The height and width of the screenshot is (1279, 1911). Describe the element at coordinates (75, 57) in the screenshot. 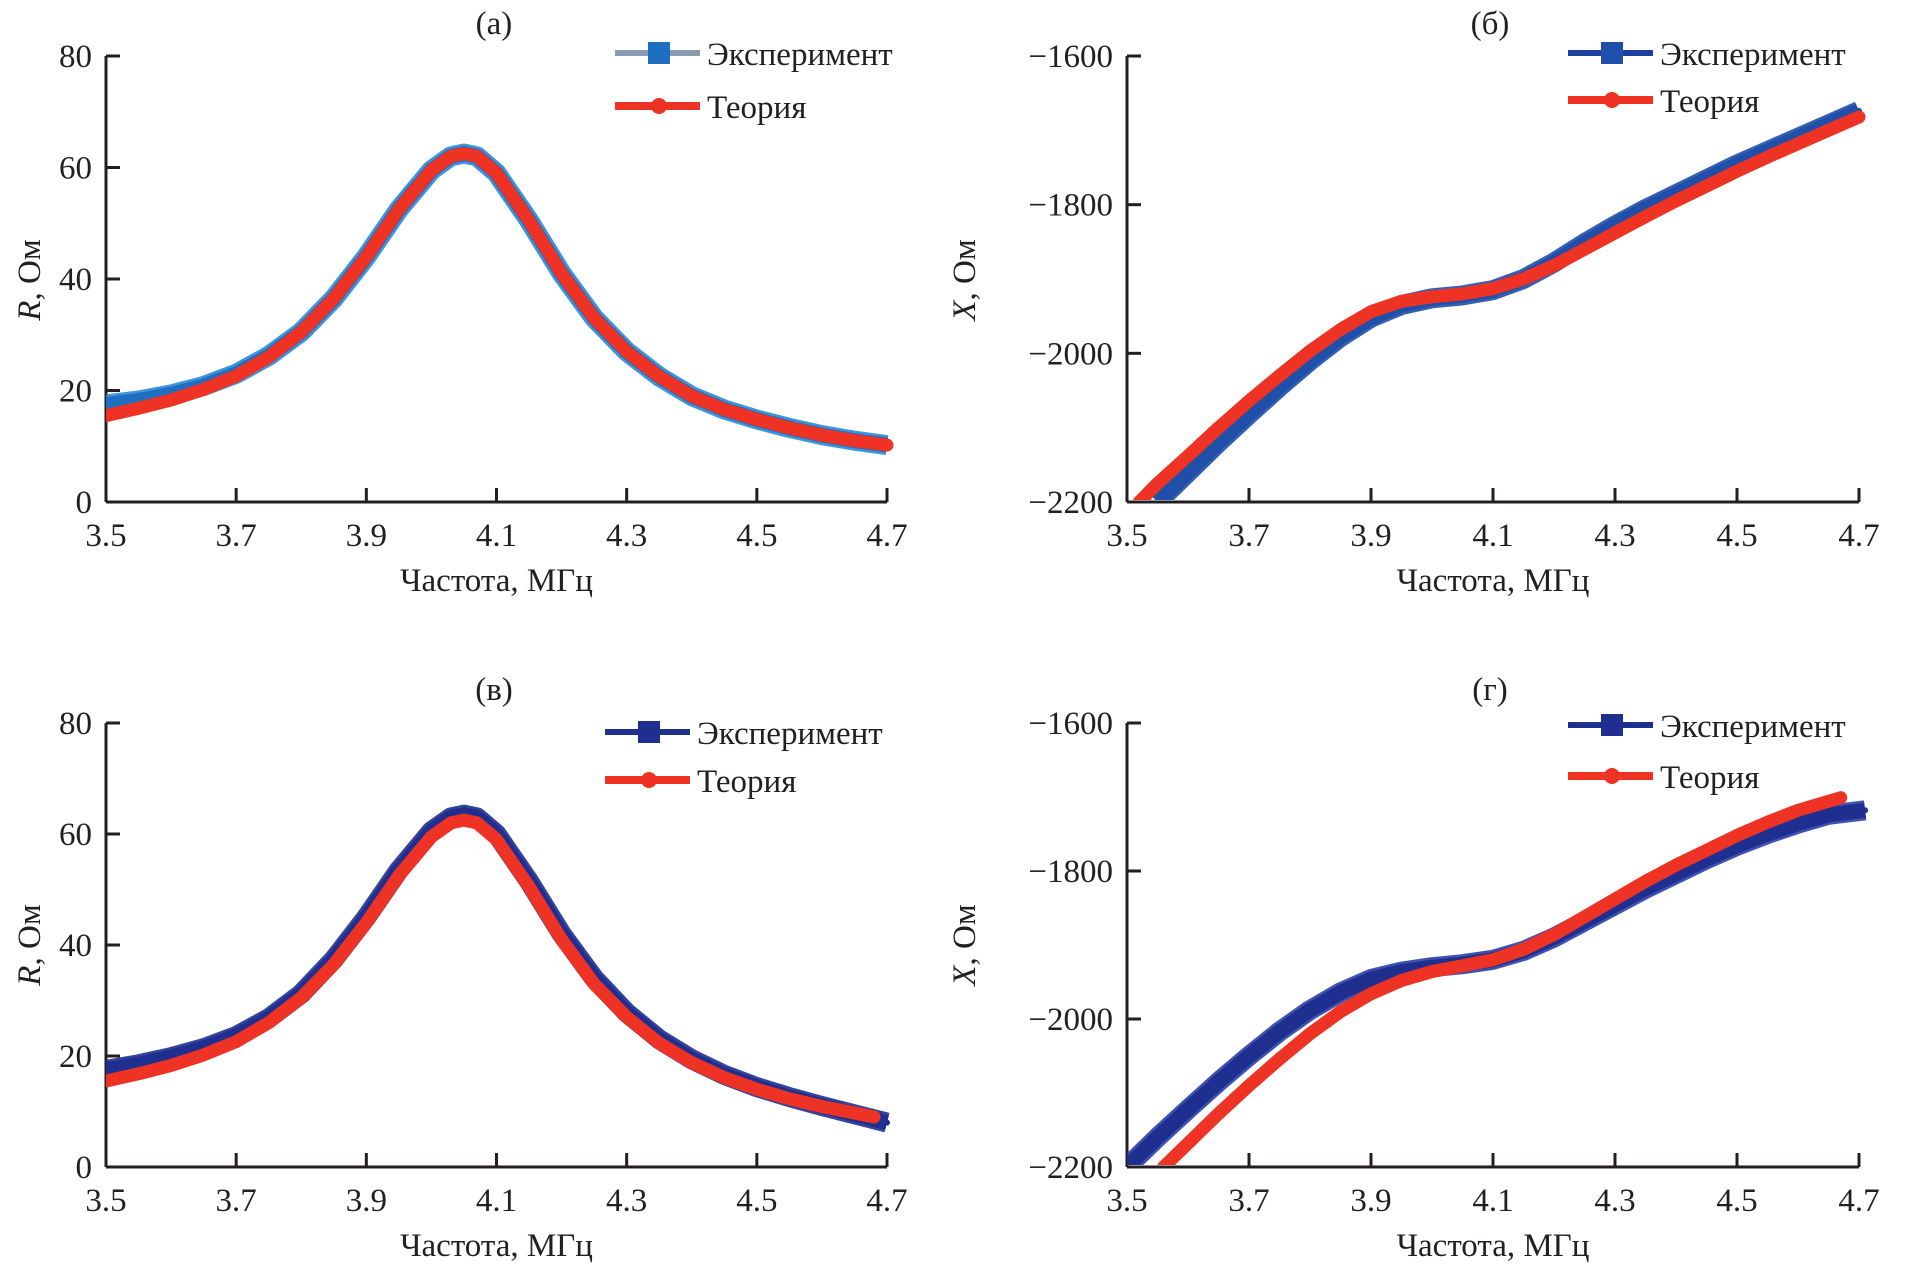

I see `y-tick-label: 80` at that location.